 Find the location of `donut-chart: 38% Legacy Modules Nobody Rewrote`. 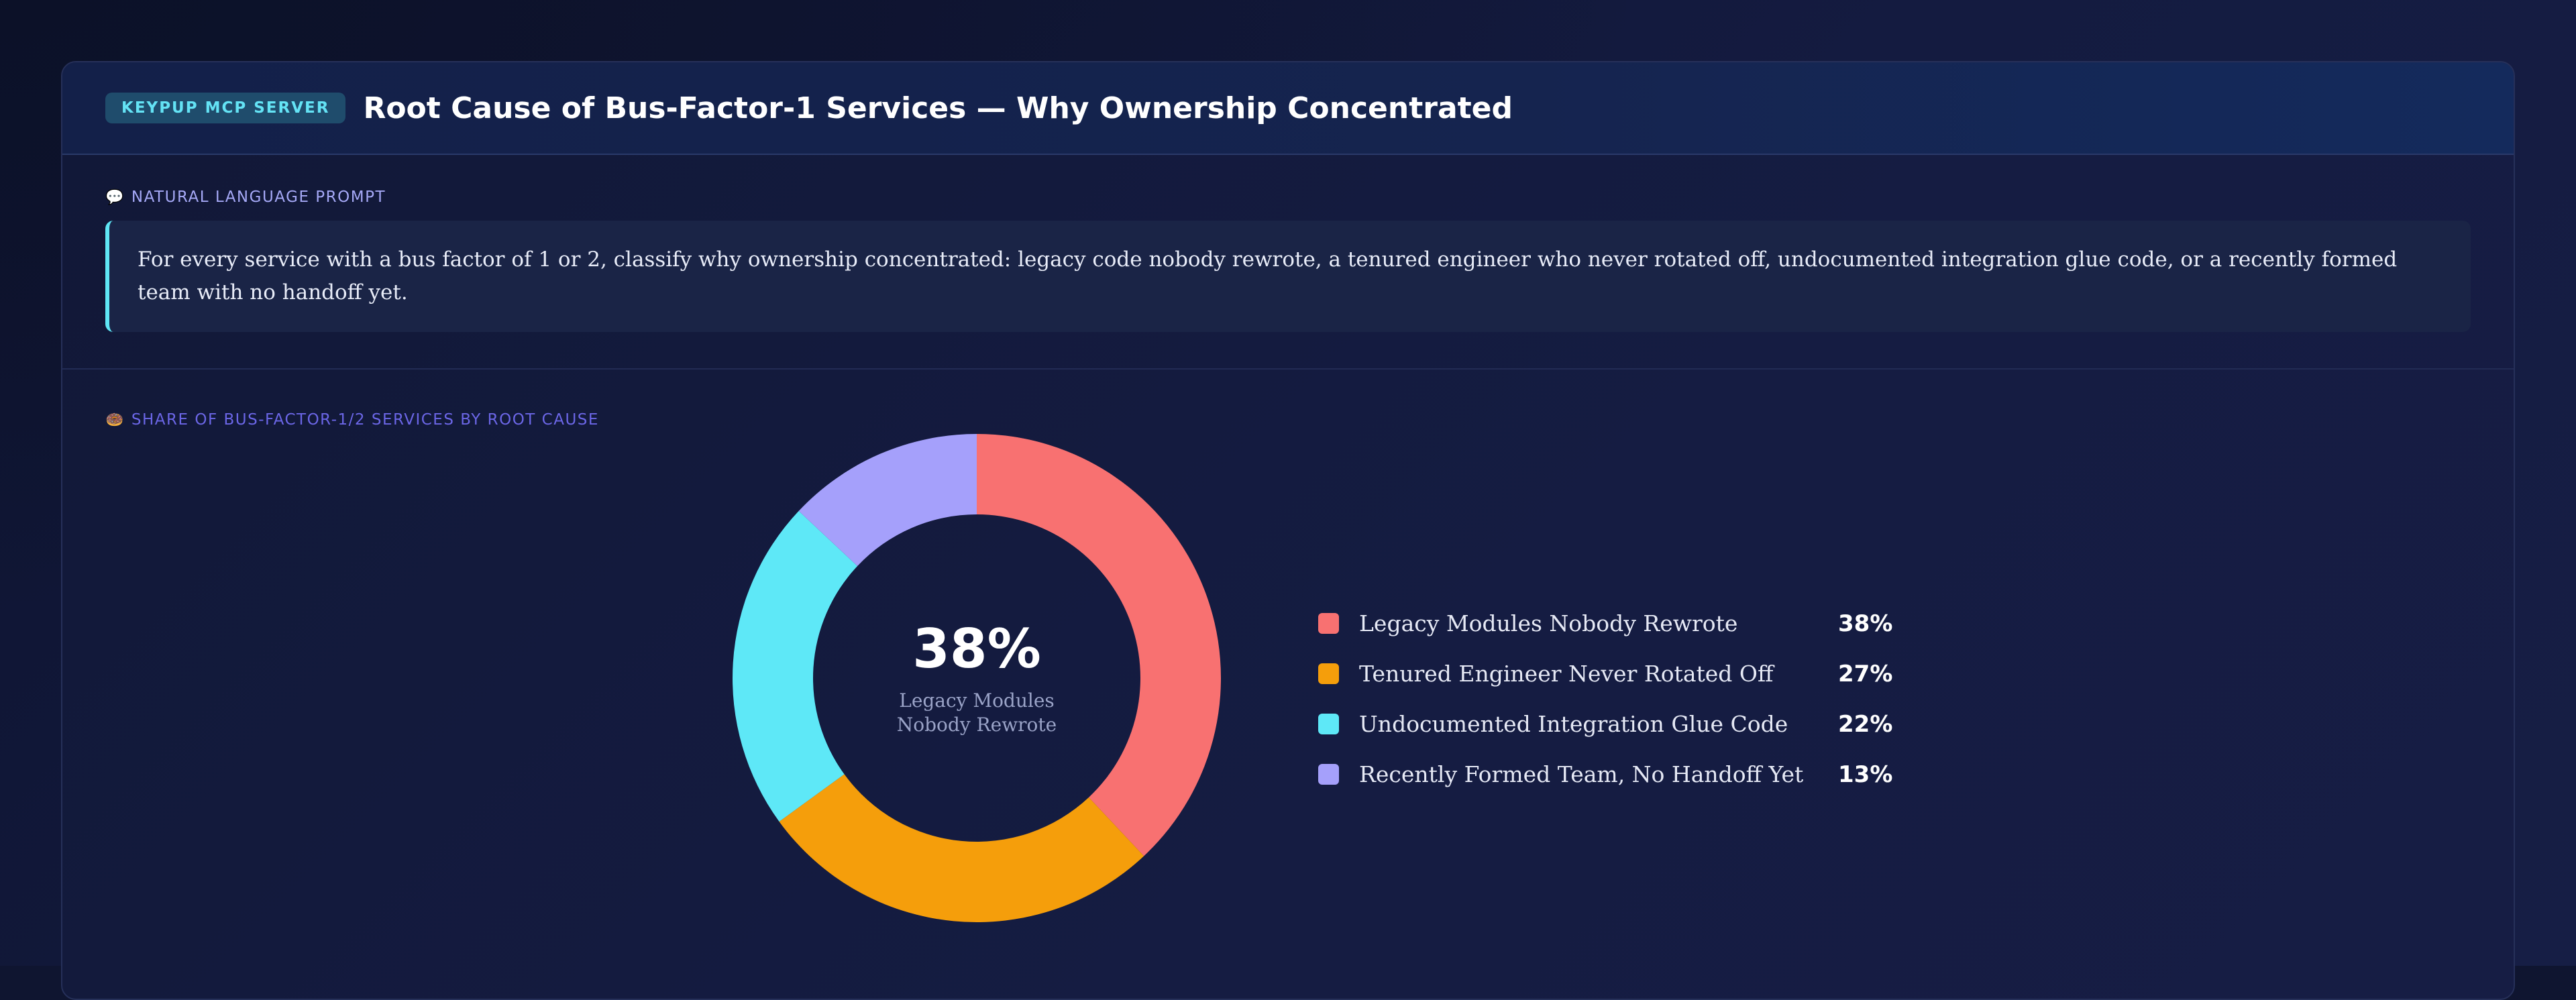

donut-chart: 38% Legacy Modules Nobody Rewrote is located at coordinates (977, 678).